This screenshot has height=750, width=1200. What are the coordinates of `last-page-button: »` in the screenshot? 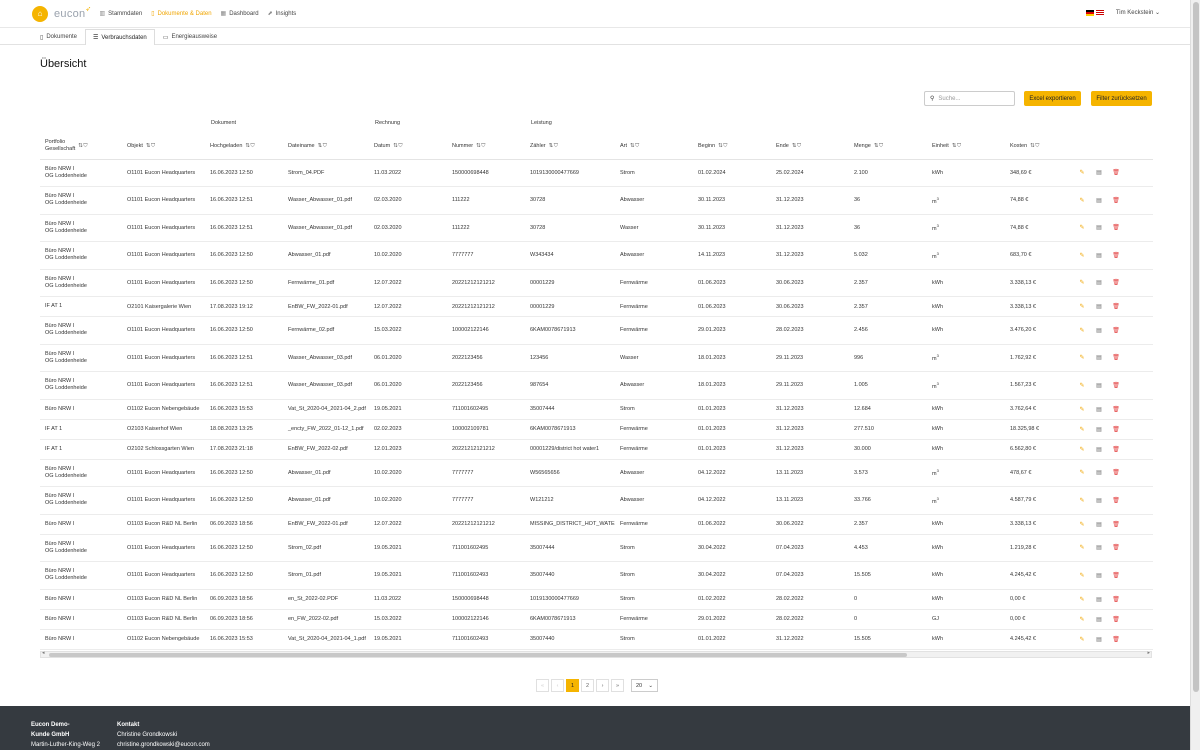 It's located at (617, 685).